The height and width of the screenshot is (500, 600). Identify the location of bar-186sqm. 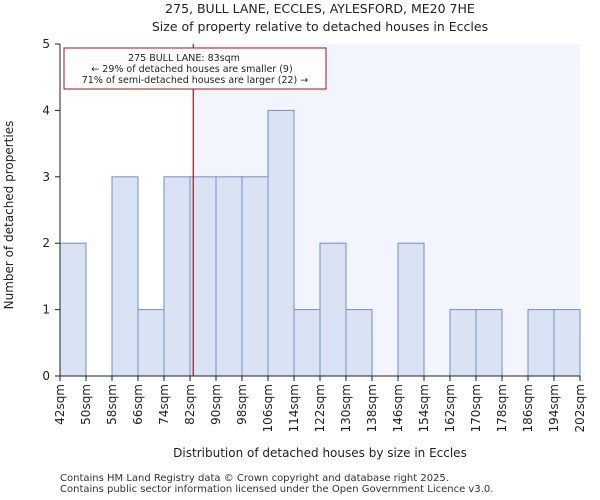
(541, 343).